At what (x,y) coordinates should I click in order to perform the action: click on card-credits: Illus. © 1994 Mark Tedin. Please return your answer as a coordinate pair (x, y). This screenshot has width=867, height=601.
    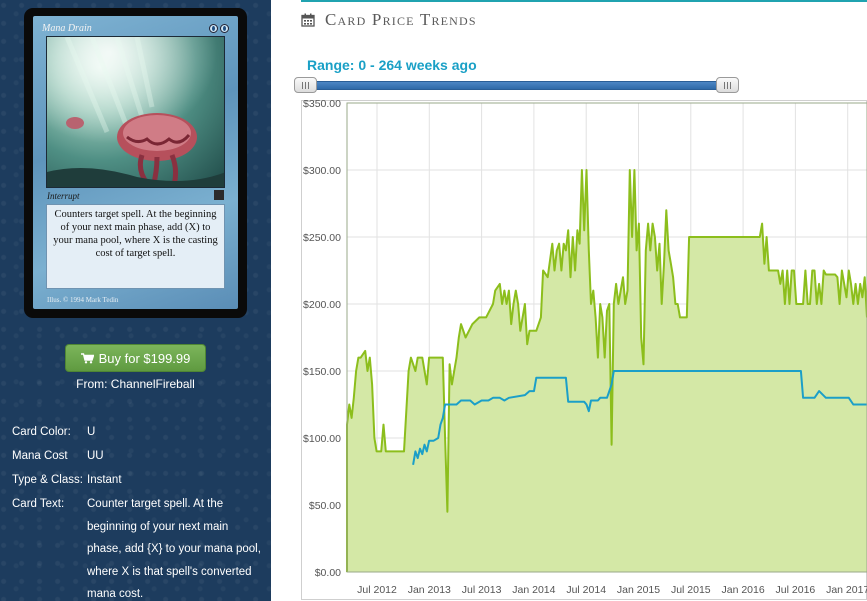
    Looking at the image, I should click on (83, 300).